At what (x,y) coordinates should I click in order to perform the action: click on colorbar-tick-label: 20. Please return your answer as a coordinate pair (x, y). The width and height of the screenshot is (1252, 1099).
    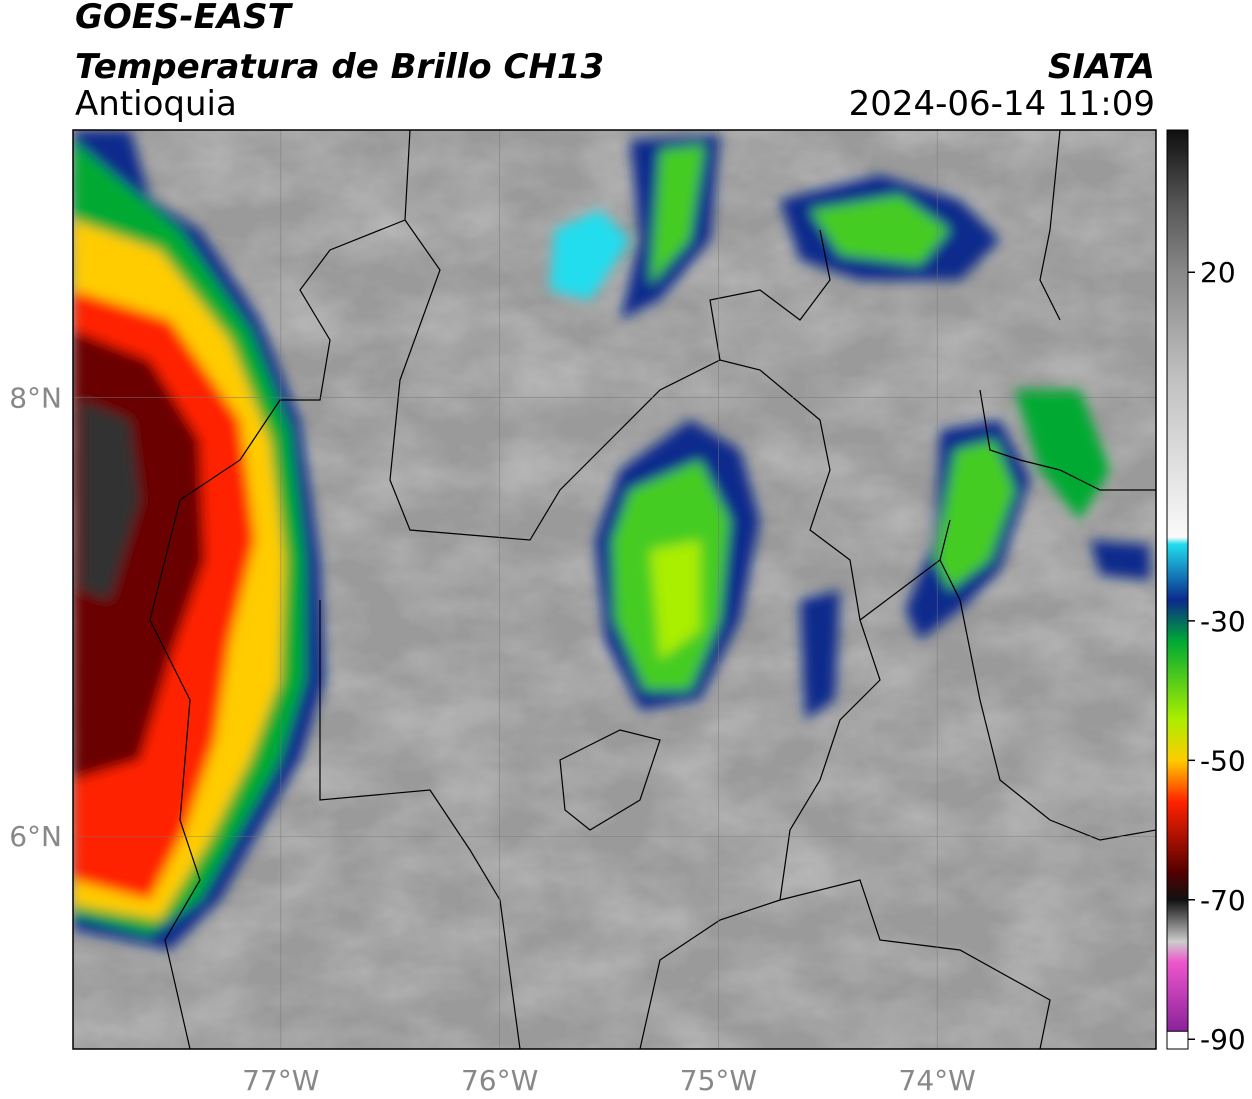
    Looking at the image, I should click on (1218, 272).